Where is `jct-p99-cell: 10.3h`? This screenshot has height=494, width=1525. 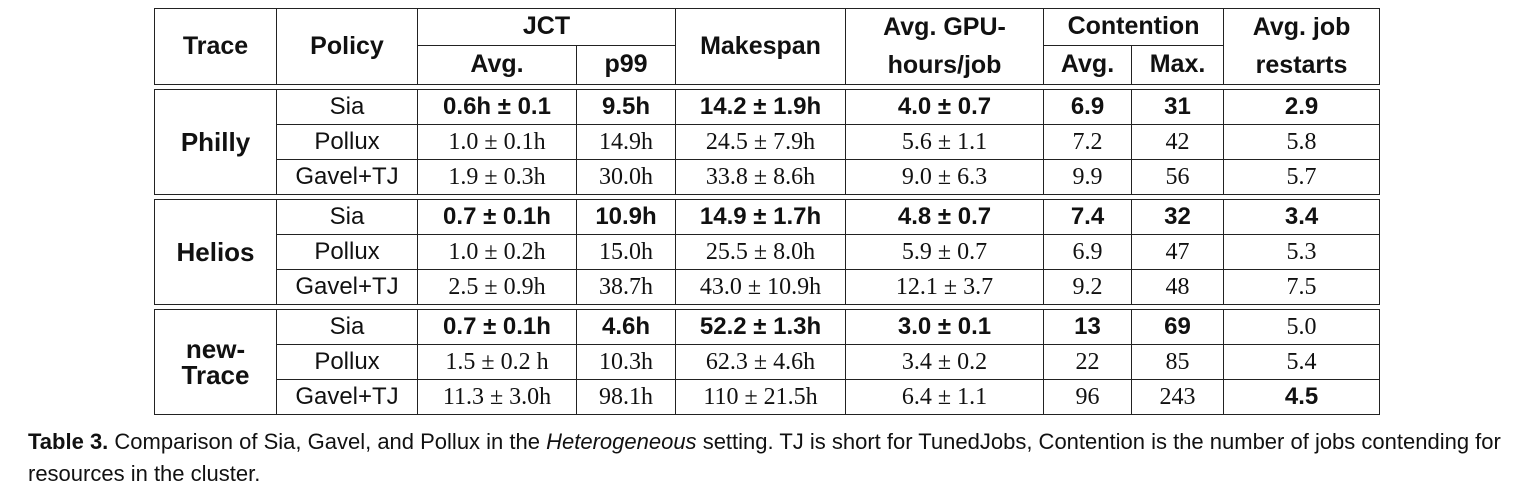
jct-p99-cell: 10.3h is located at coordinates (626, 362).